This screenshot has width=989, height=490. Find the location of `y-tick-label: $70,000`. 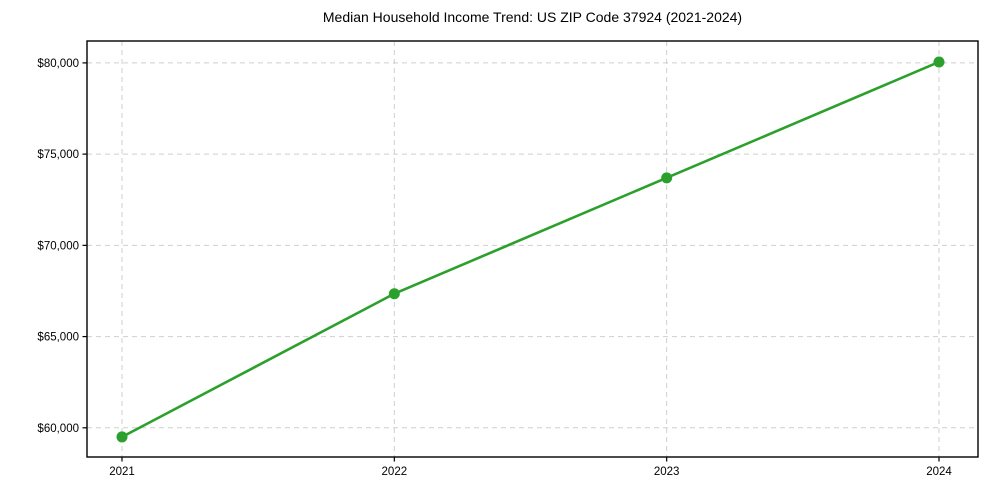

y-tick-label: $70,000 is located at coordinates (58, 246).